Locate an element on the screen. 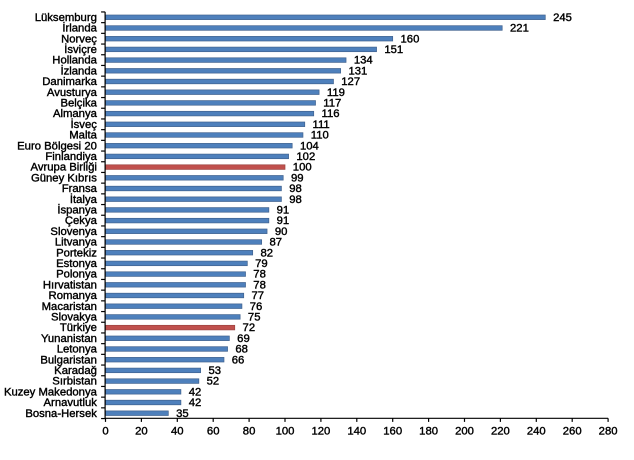 This screenshot has width=634, height=460. svg-text: 76 is located at coordinates (256, 307).